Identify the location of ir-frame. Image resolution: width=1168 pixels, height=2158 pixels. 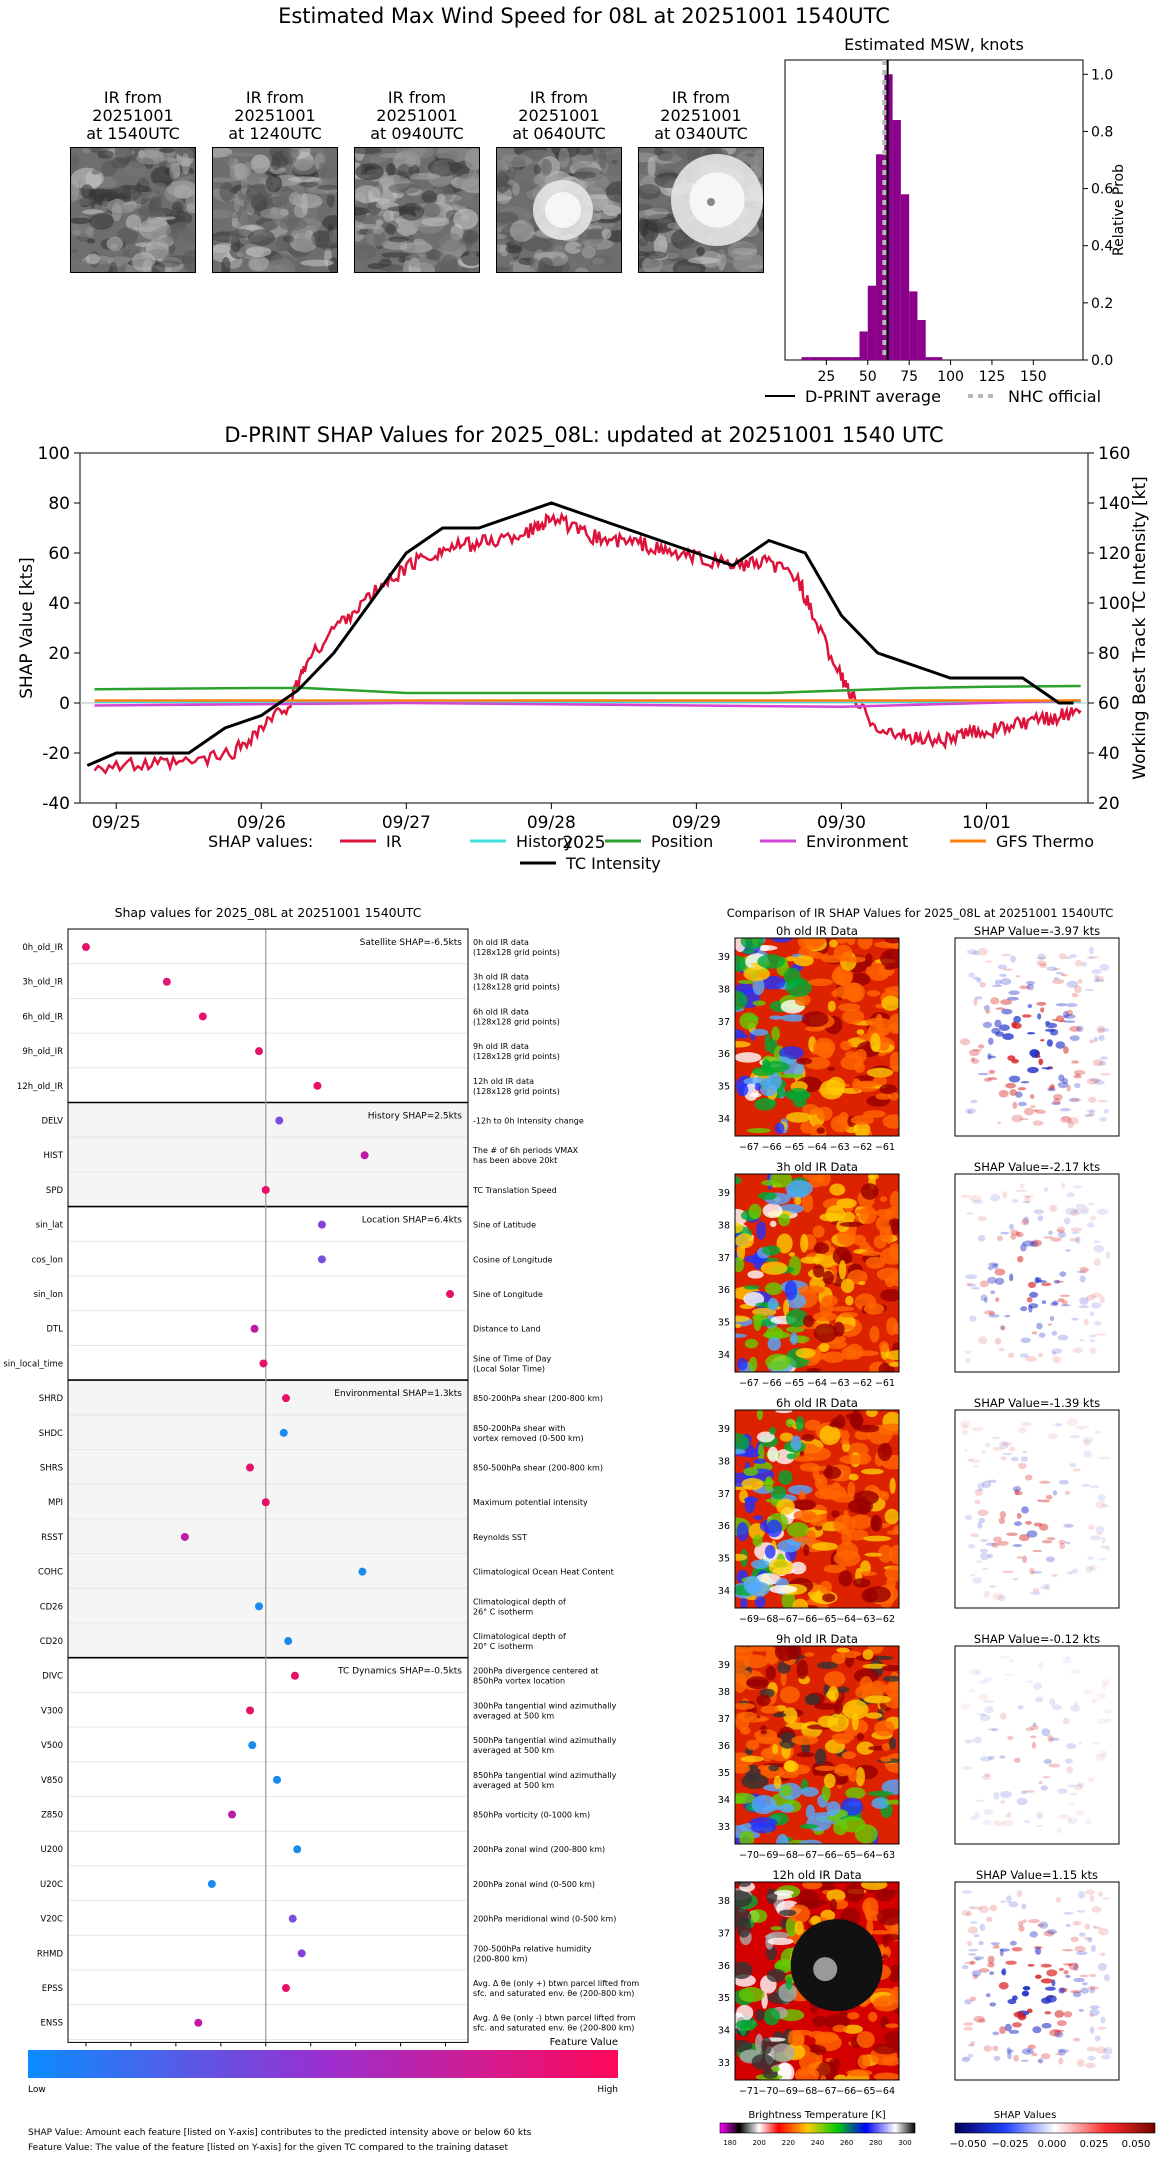
(817, 1745).